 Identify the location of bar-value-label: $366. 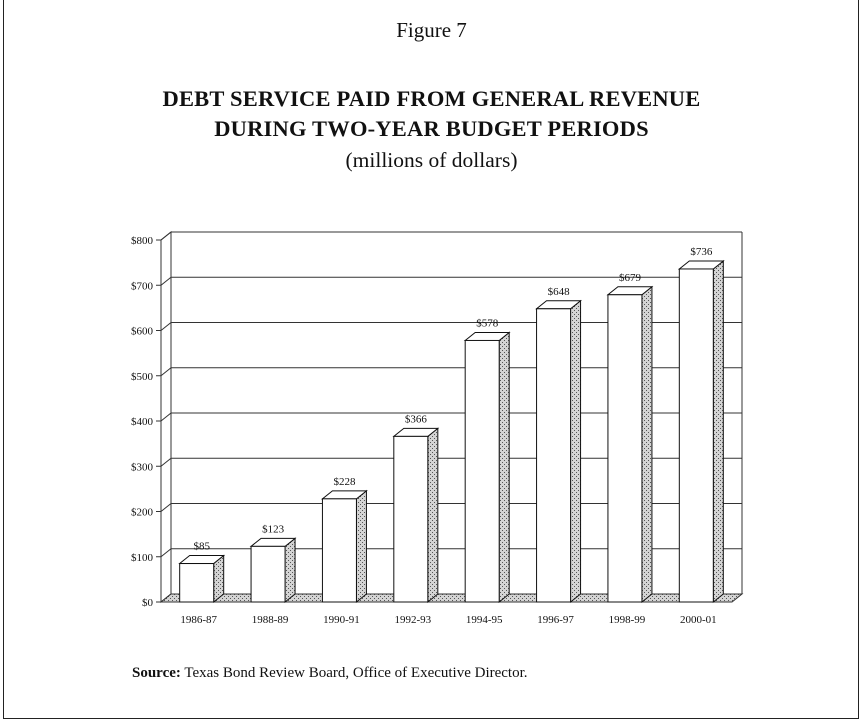
(416, 419).